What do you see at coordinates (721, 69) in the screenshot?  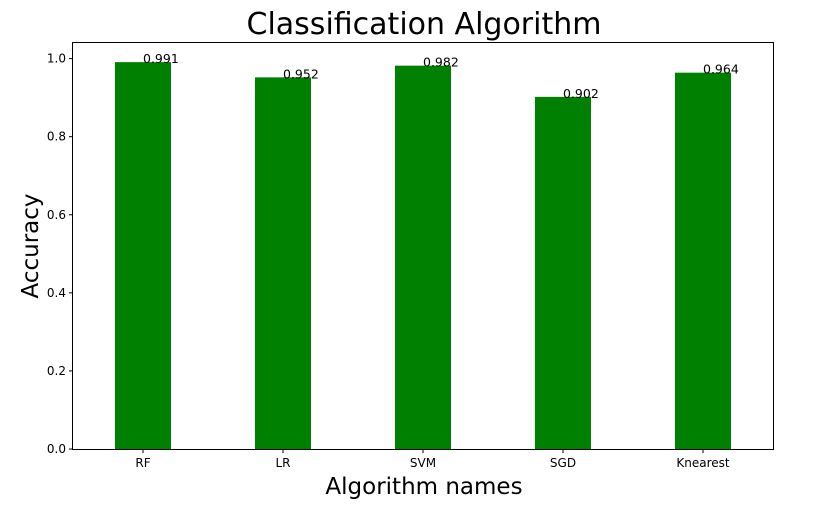 I see `value-label: 0.964` at bounding box center [721, 69].